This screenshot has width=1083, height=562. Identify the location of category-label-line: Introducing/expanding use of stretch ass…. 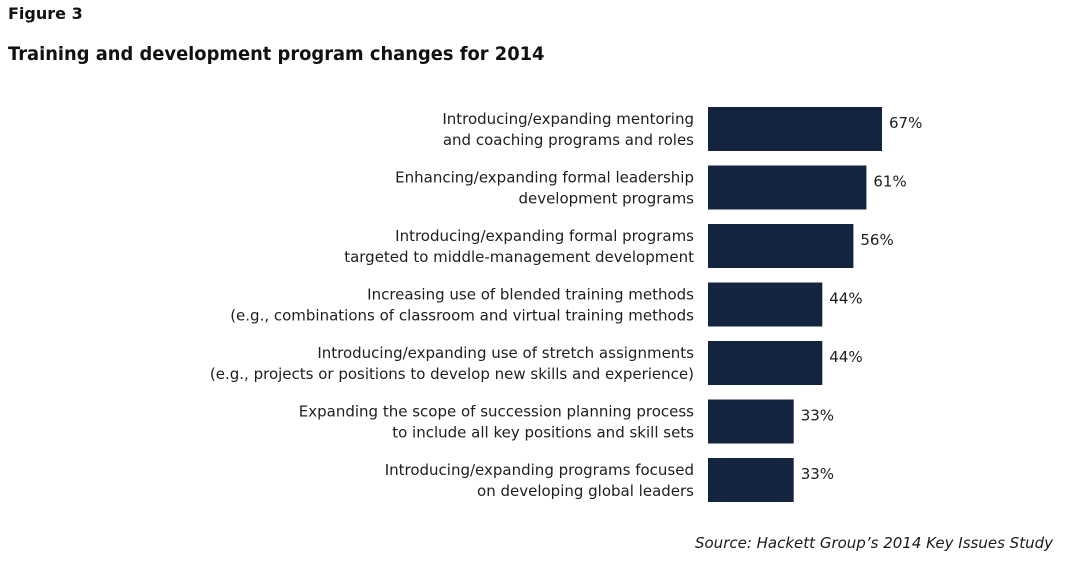
(505, 353).